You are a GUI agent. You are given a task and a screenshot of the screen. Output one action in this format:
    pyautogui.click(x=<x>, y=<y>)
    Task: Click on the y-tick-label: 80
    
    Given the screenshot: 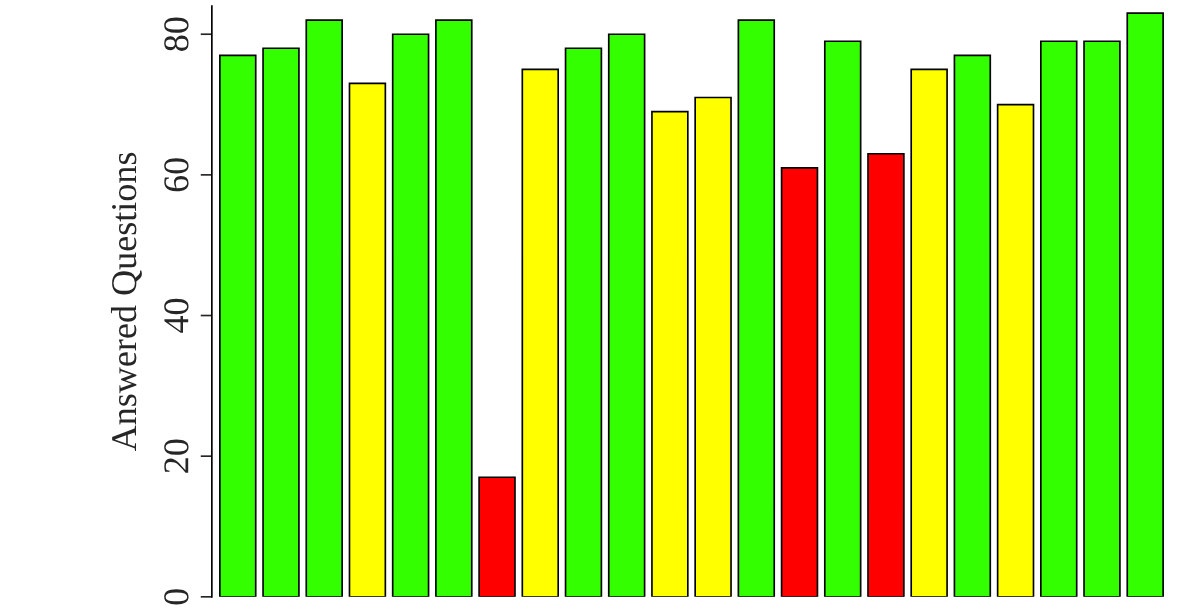 What is the action you would take?
    pyautogui.click(x=176, y=34)
    